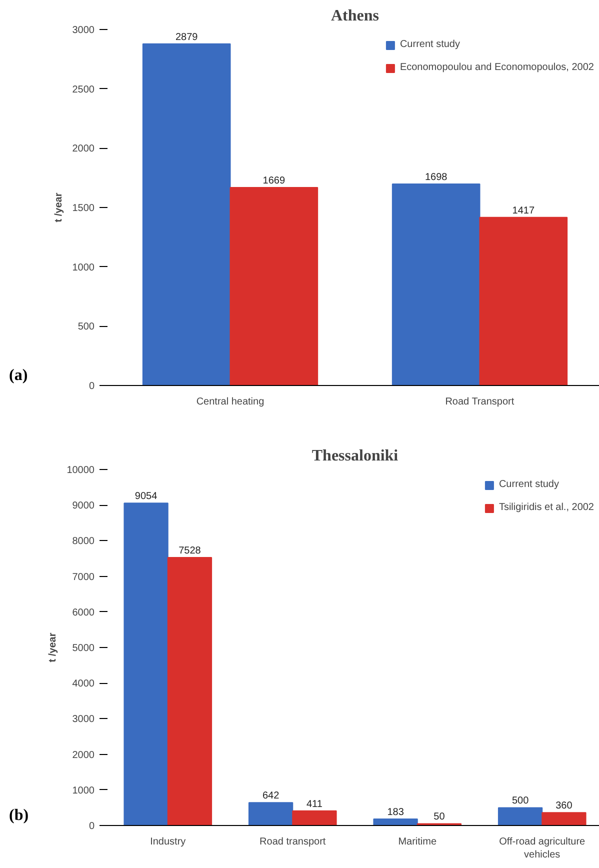 The height and width of the screenshot is (868, 599). I want to click on data-label: 9054, so click(146, 496).